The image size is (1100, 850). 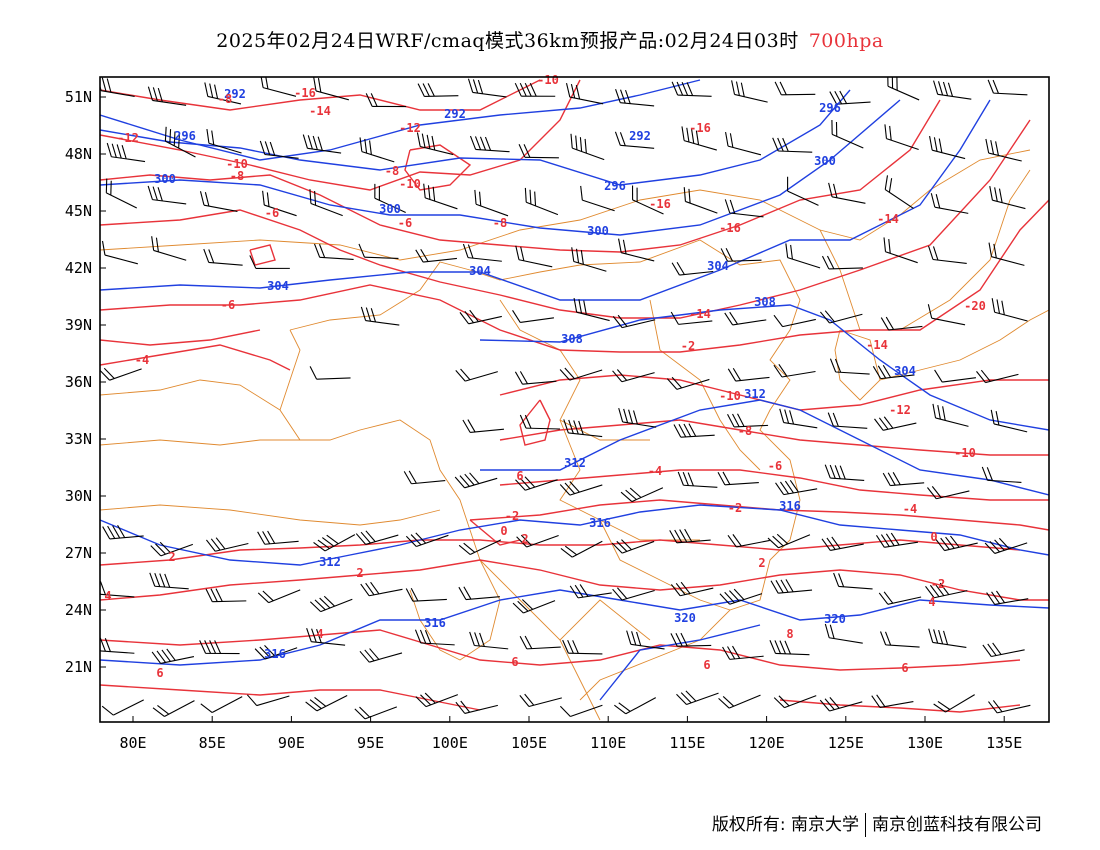 What do you see at coordinates (500, 223) in the screenshot?
I see `temperature-label: -8` at bounding box center [500, 223].